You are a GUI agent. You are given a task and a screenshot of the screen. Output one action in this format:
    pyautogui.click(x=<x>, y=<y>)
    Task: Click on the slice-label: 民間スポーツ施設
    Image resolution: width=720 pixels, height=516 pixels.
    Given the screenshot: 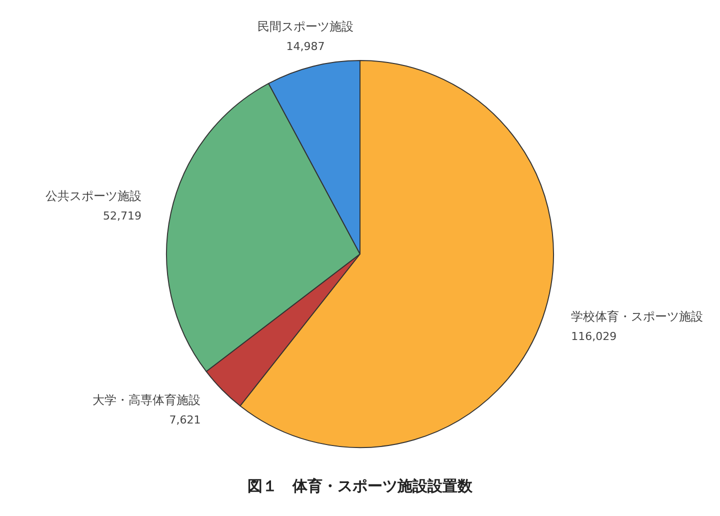 What is the action you would take?
    pyautogui.click(x=306, y=26)
    